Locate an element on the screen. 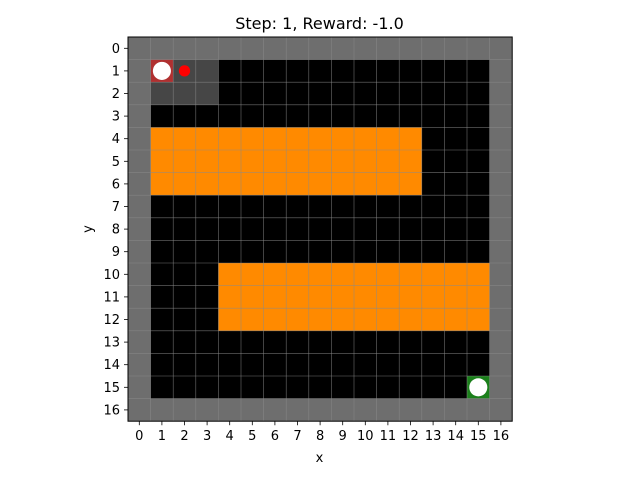 The width and height of the screenshot is (640, 480). y-tick-label: 10 is located at coordinates (111, 275).